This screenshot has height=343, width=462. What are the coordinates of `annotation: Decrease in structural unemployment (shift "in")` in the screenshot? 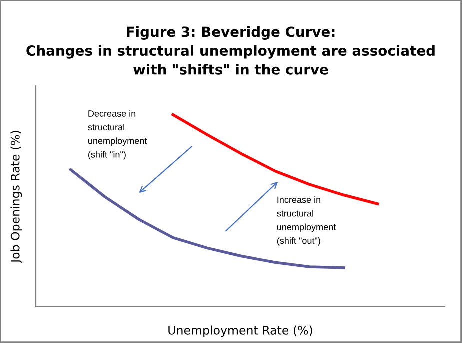 It's located at (118, 135).